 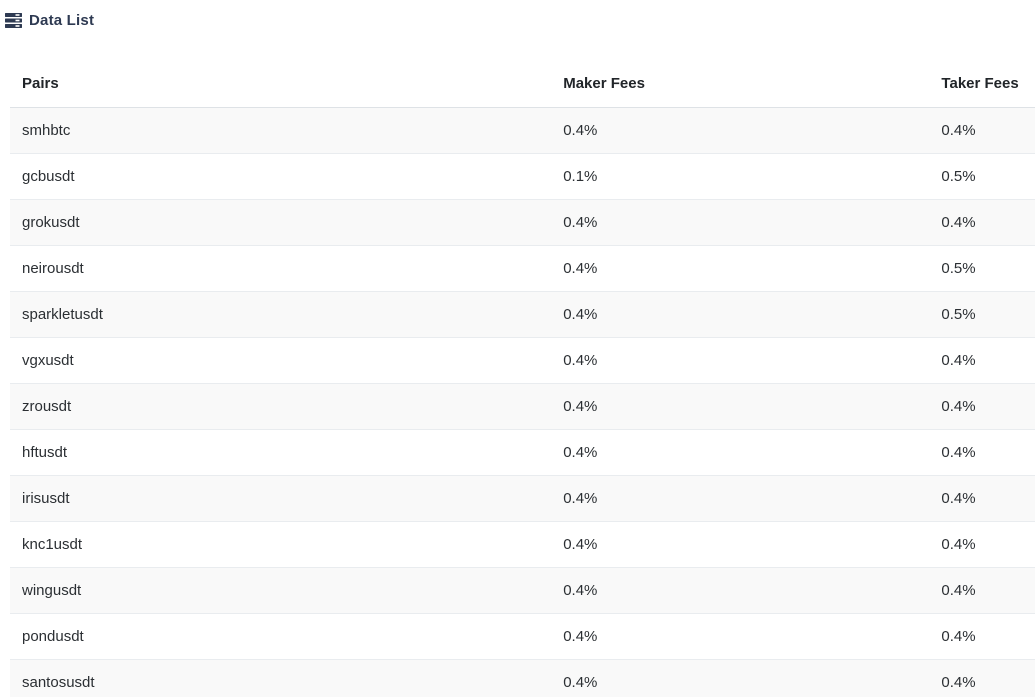 I want to click on pair-cell: grokusdt, so click(x=281, y=222).